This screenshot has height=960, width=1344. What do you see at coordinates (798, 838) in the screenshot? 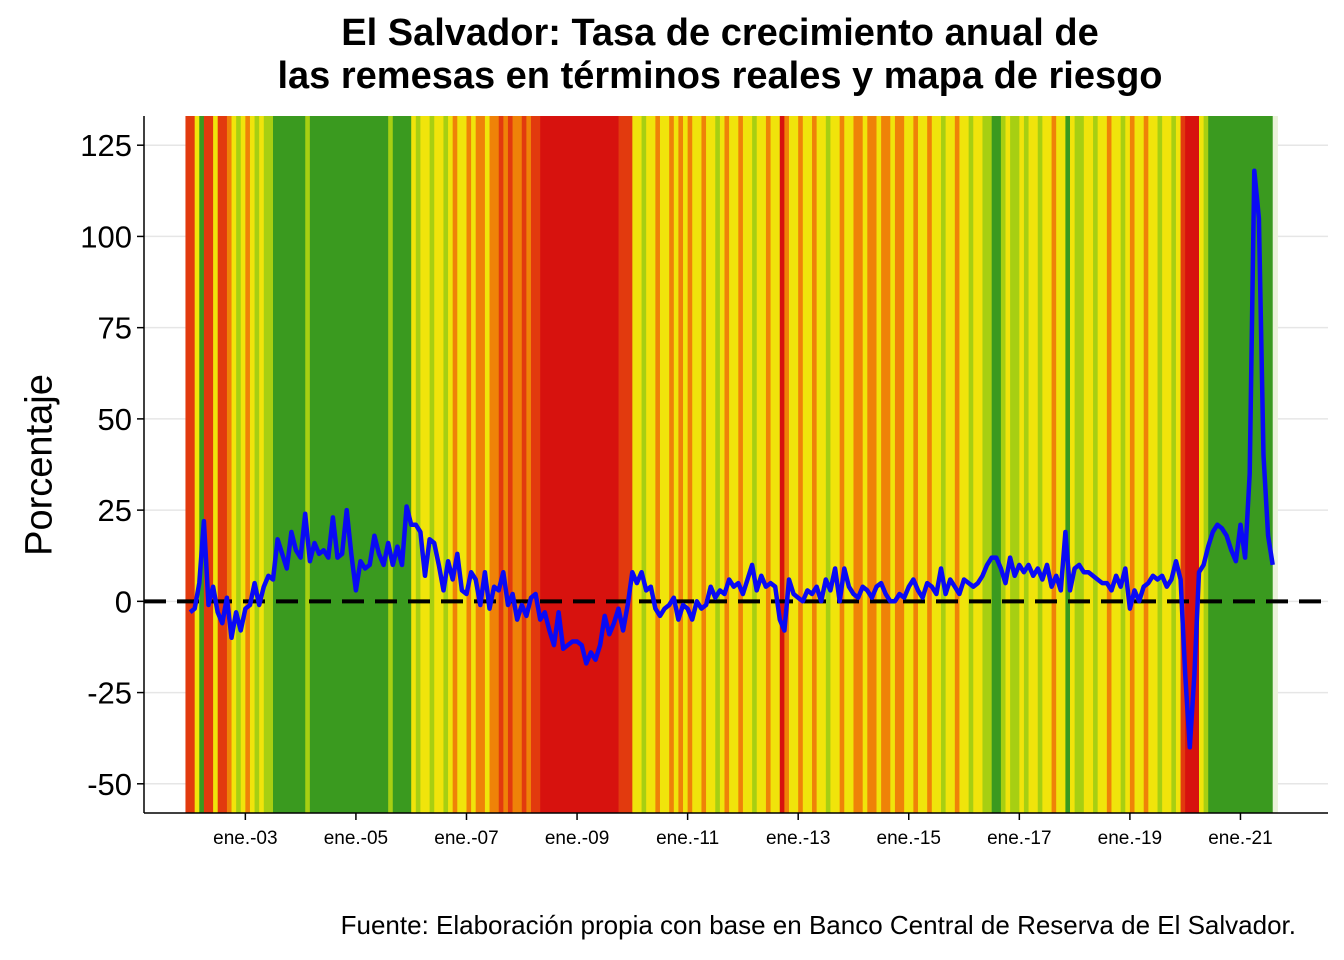
I see `x-tick-label: ene.-13` at bounding box center [798, 838].